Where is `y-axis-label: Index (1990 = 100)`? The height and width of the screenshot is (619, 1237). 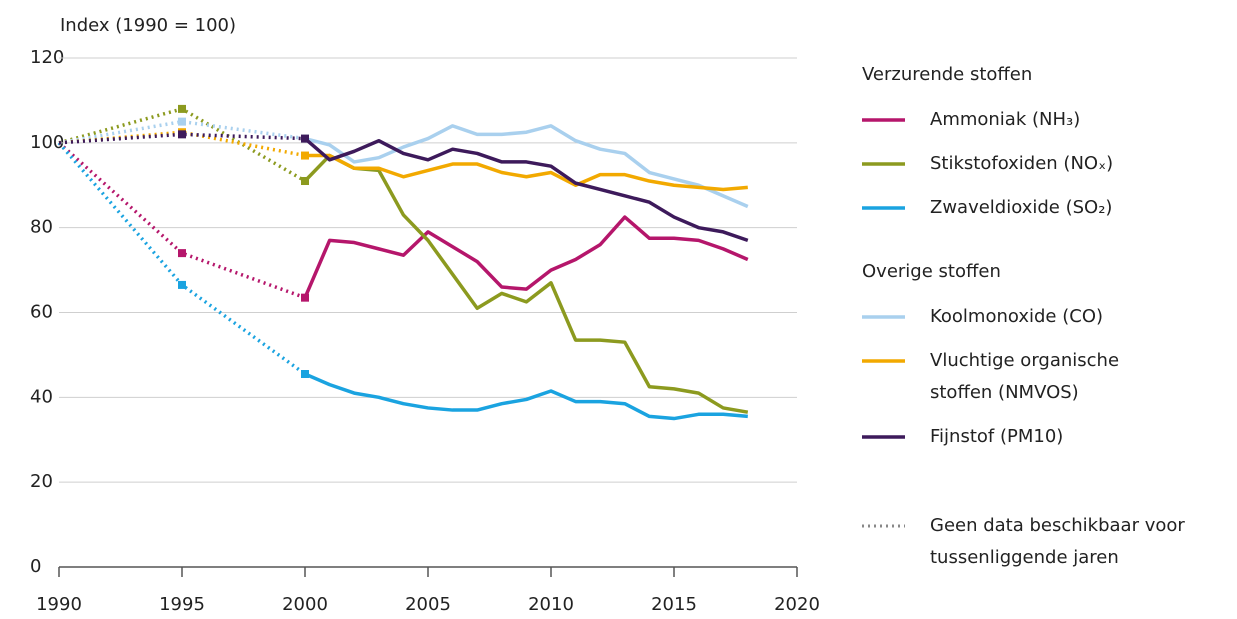 y-axis-label: Index (1990 = 100) is located at coordinates (148, 25).